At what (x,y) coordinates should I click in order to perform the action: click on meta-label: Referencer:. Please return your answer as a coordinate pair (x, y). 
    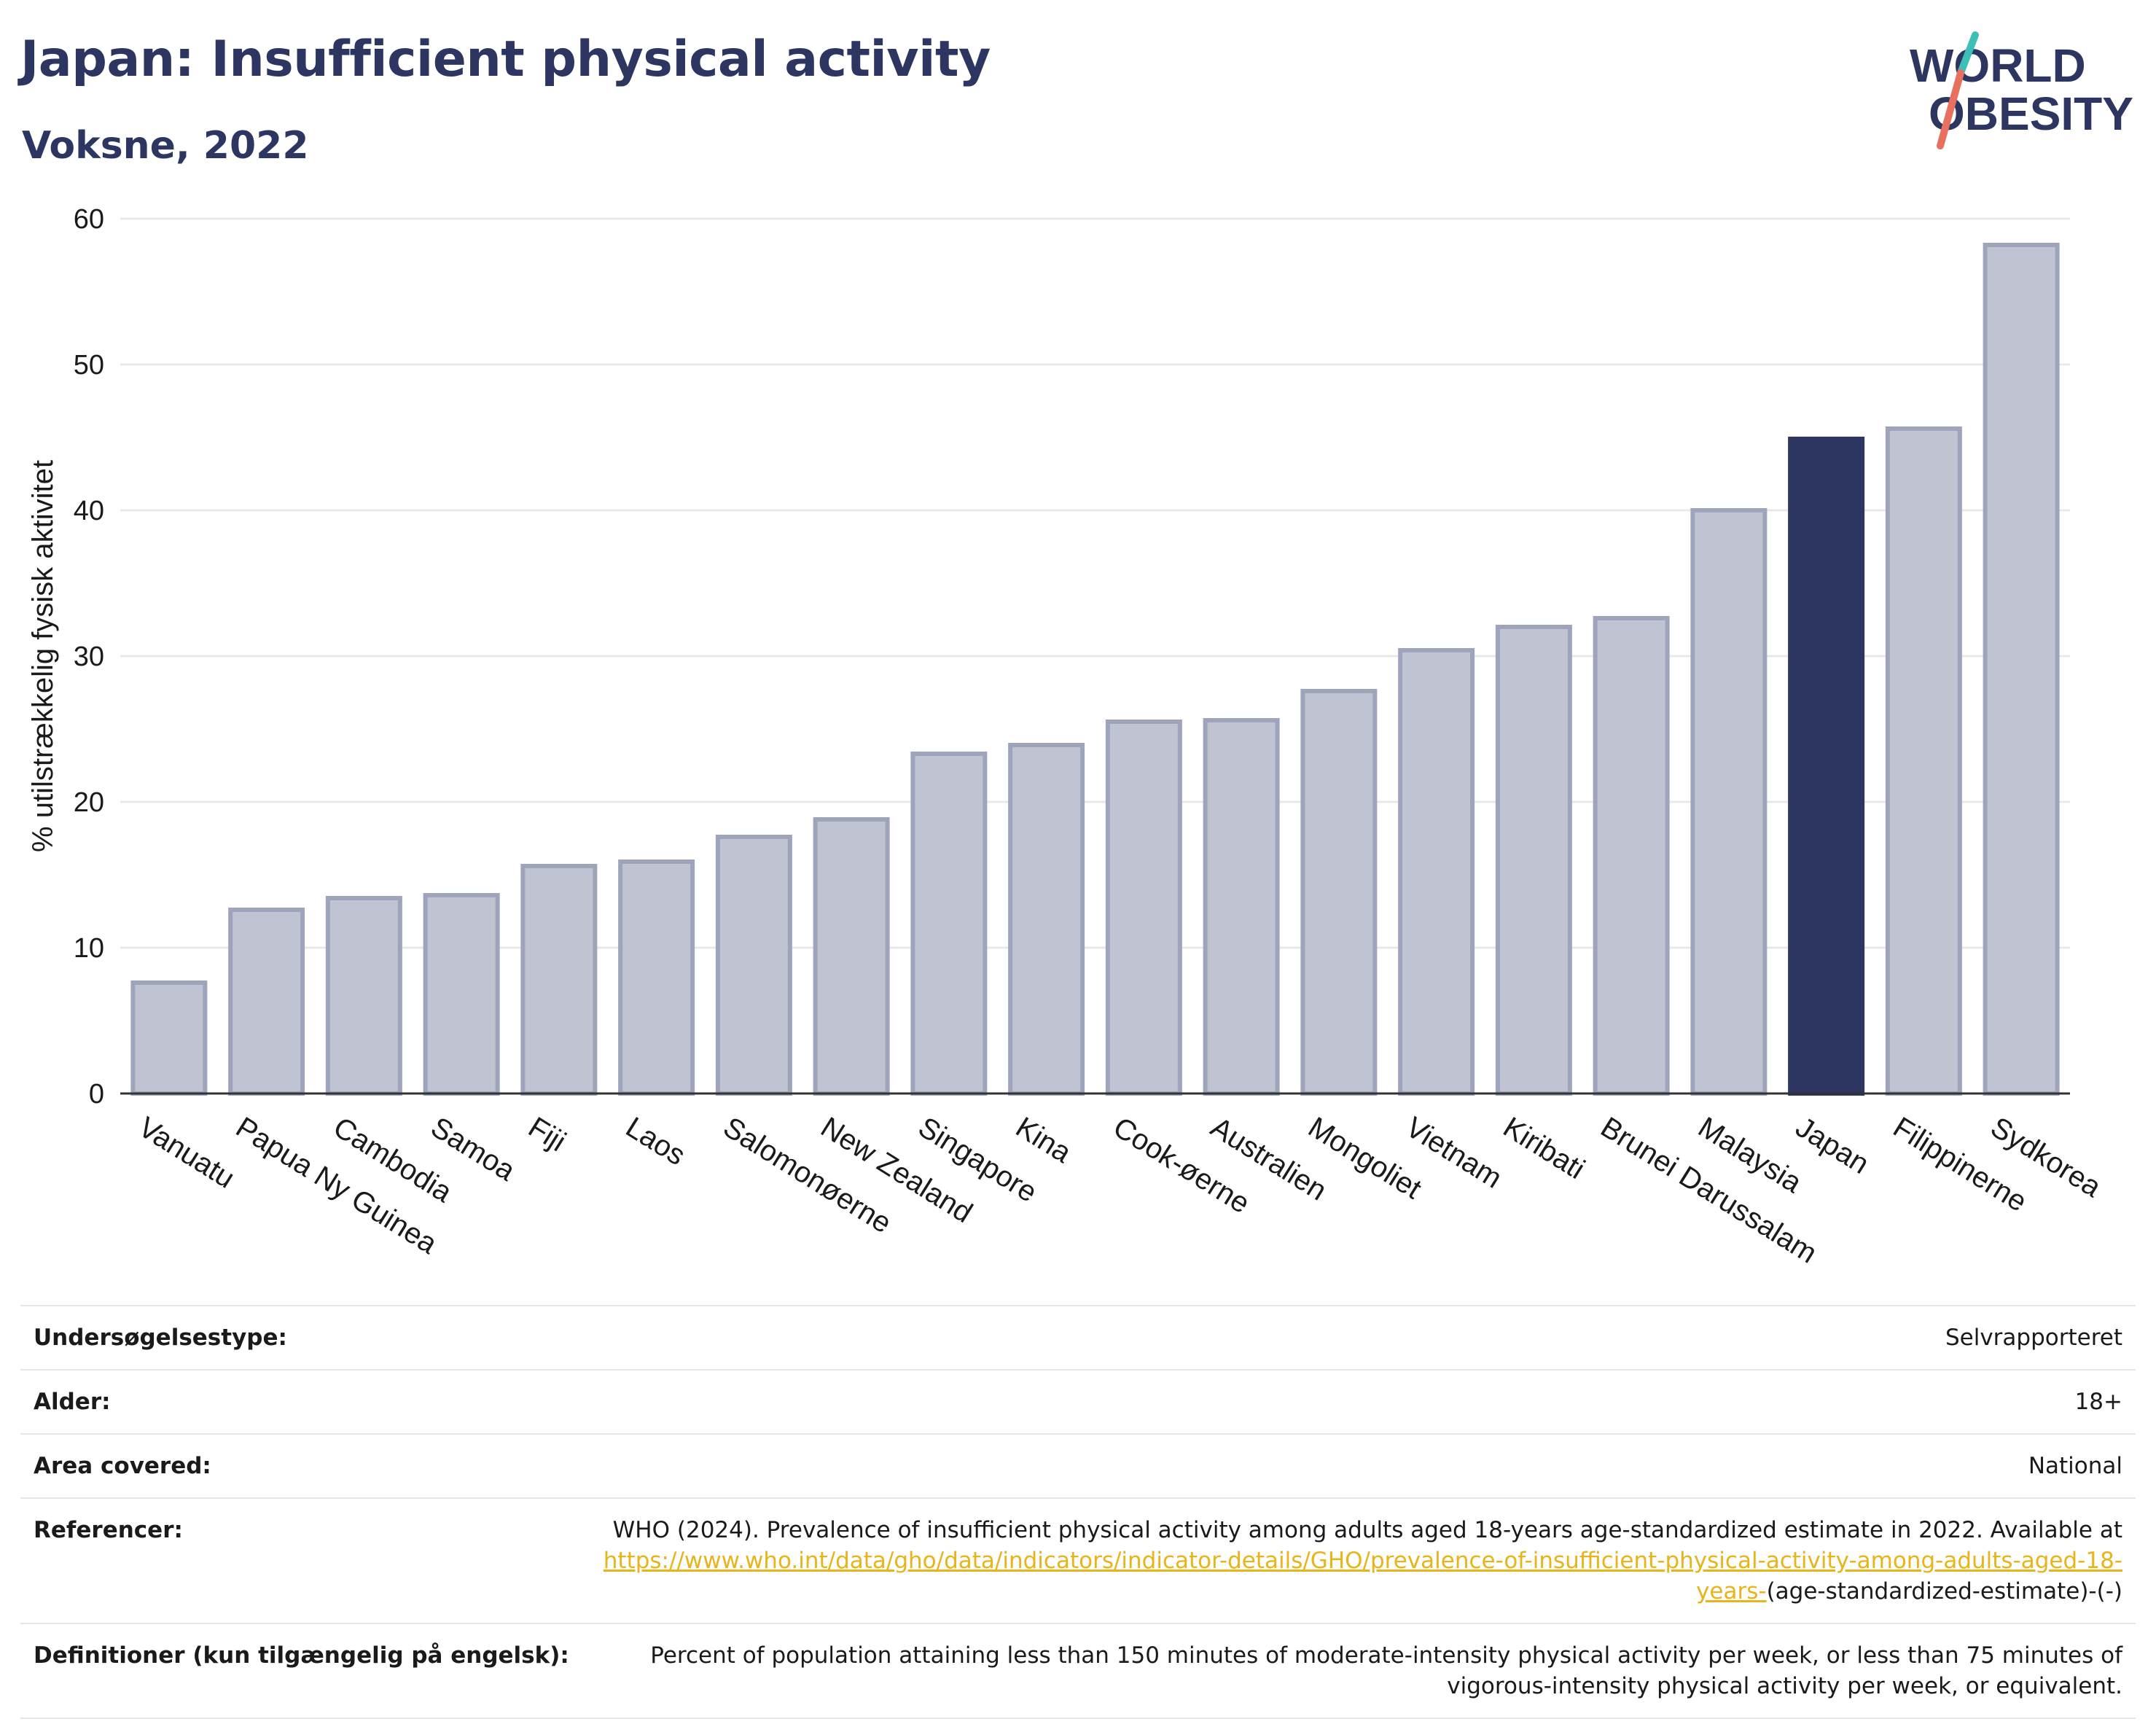
    Looking at the image, I should click on (301, 1560).